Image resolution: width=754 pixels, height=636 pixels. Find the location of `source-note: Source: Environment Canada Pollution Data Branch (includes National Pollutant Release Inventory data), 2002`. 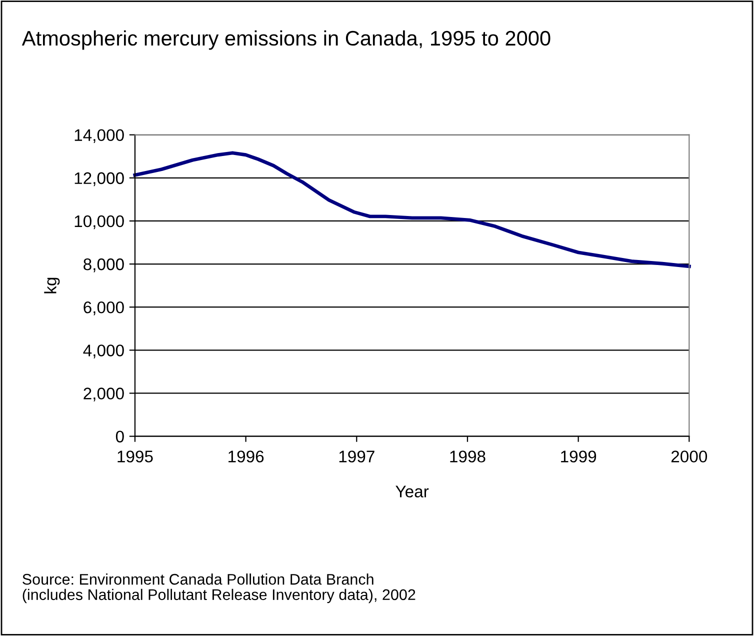

source-note: Source: Environment Canada Pollution Data Branch (includes National Pollutant Release Inventory data), 2002 is located at coordinates (219, 589).